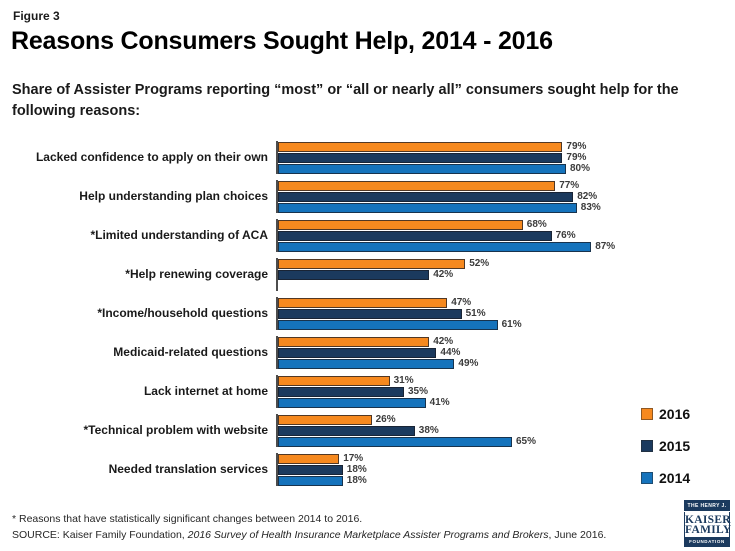 This screenshot has width=735, height=551. What do you see at coordinates (526, 441) in the screenshot?
I see `bar-value-label: 65%` at bounding box center [526, 441].